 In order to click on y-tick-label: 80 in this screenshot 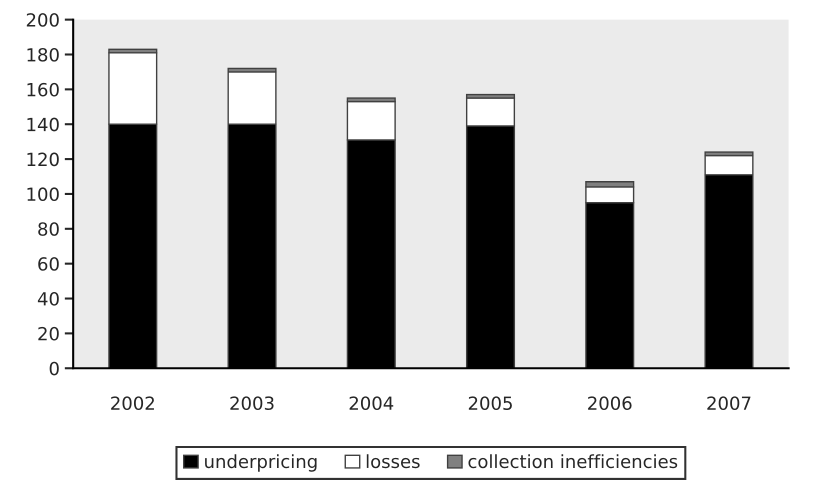, I will do `click(48, 229)`.